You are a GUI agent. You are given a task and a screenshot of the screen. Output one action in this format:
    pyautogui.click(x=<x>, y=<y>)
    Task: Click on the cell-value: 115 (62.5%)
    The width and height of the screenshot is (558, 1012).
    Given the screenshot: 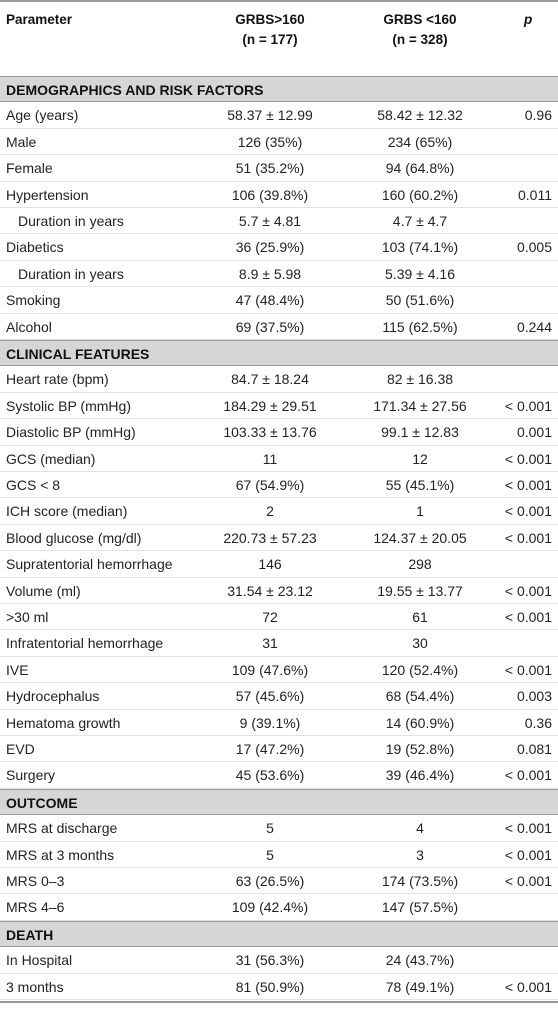 What is the action you would take?
    pyautogui.click(x=420, y=326)
    